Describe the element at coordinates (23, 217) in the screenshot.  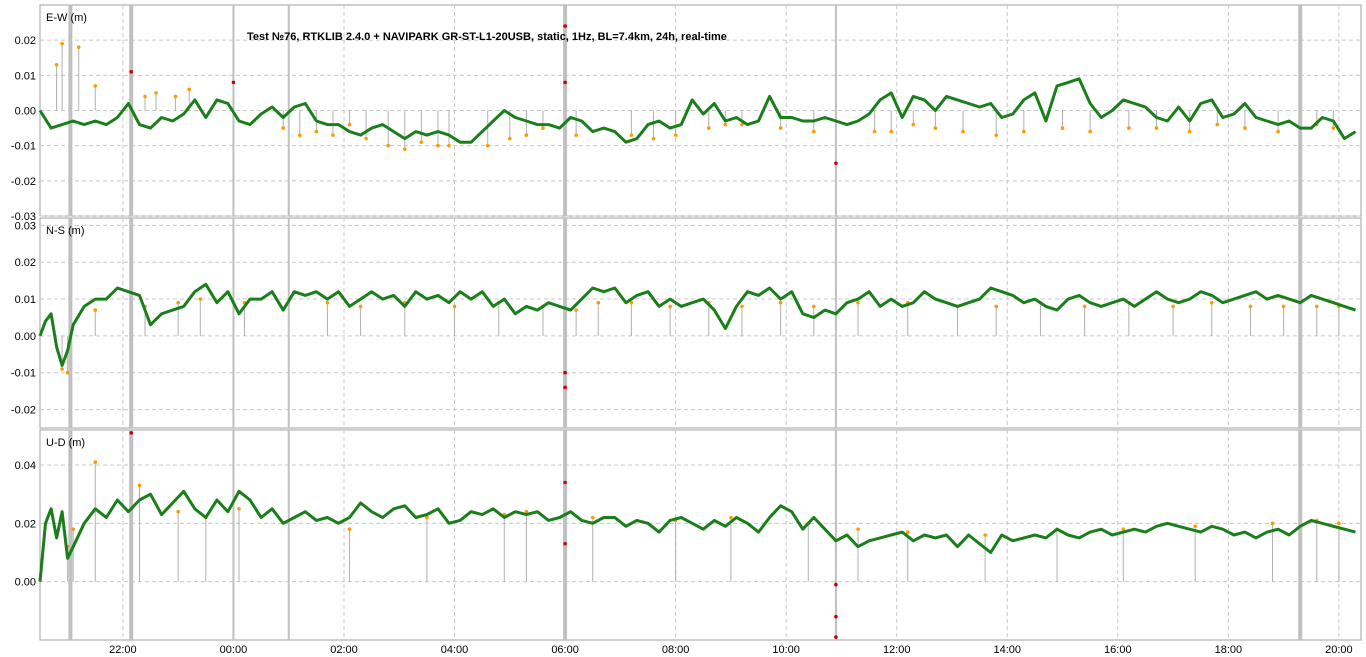
I see `y-tick-label: -0.03` at that location.